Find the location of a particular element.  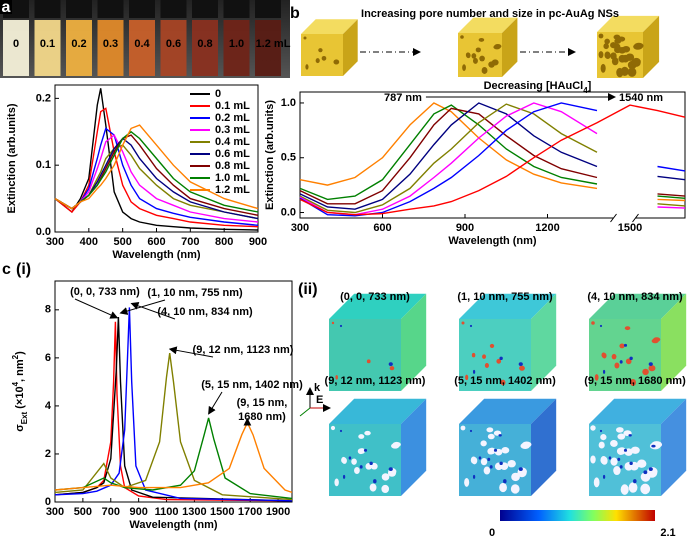

peak-label: (1, 10 nm, 755 nm) is located at coordinates (195, 293).